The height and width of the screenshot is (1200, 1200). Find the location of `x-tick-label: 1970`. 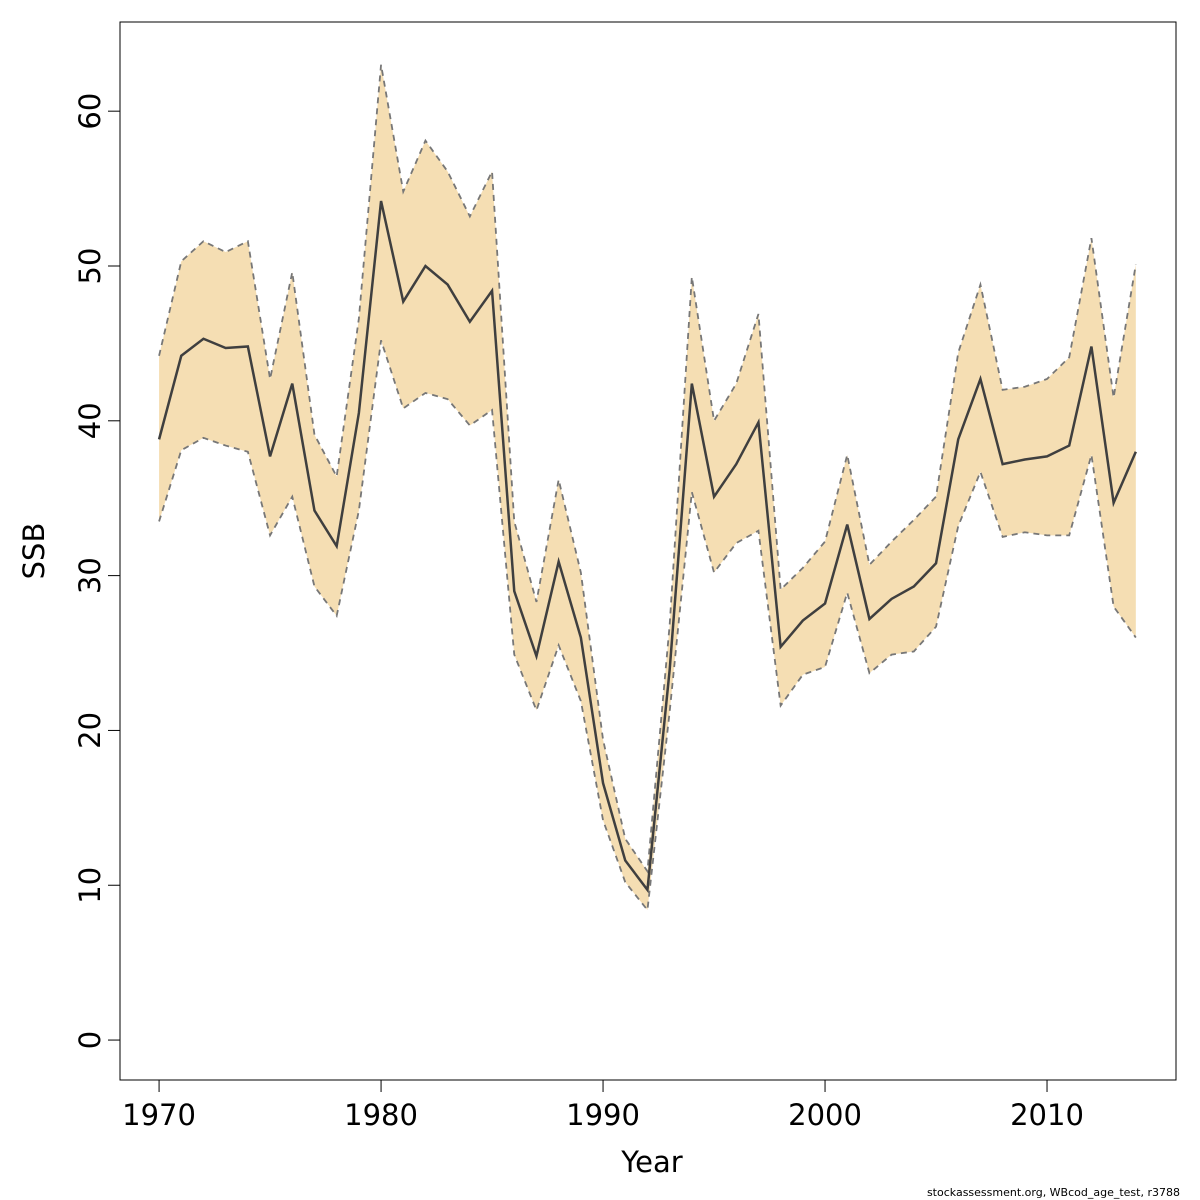

x-tick-label: 1970 is located at coordinates (159, 1115).